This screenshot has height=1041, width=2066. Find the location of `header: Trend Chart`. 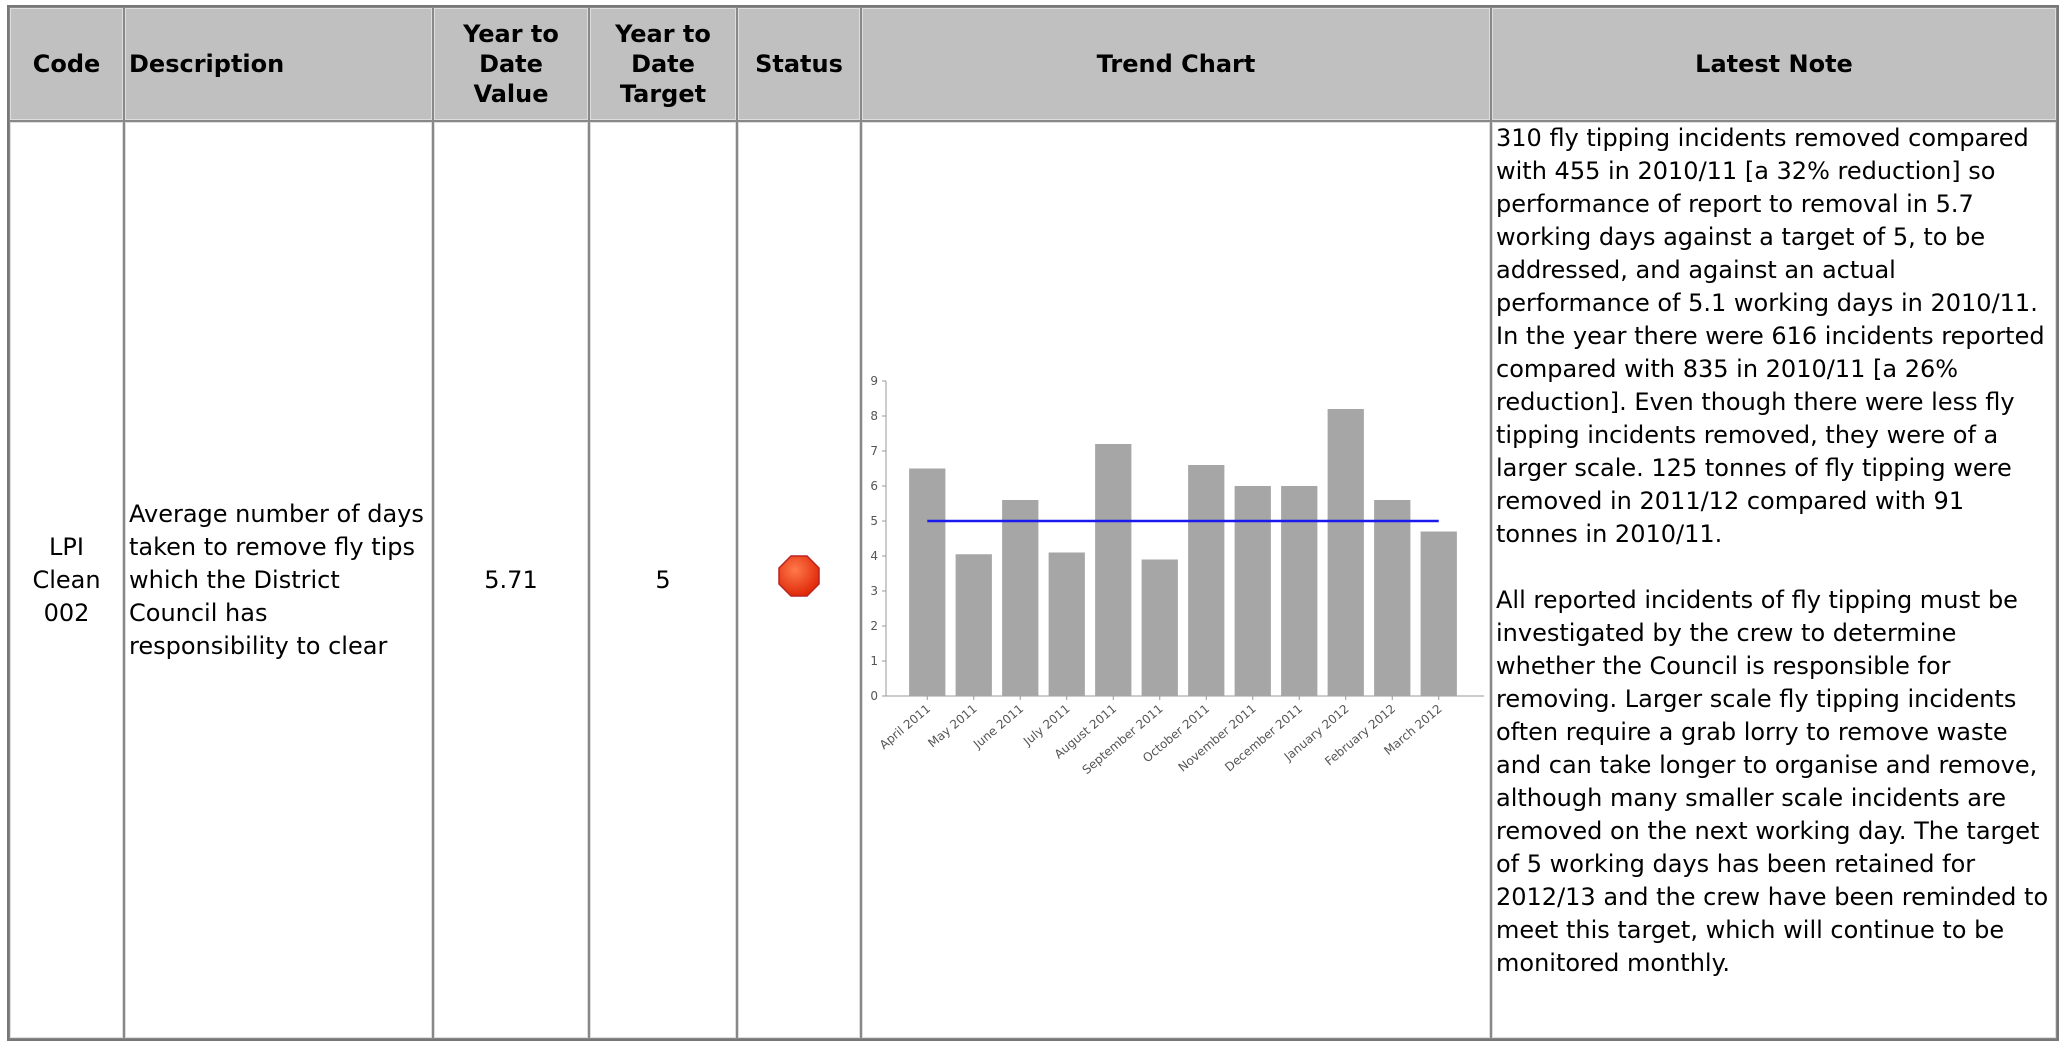

header: Trend Chart is located at coordinates (1176, 64).